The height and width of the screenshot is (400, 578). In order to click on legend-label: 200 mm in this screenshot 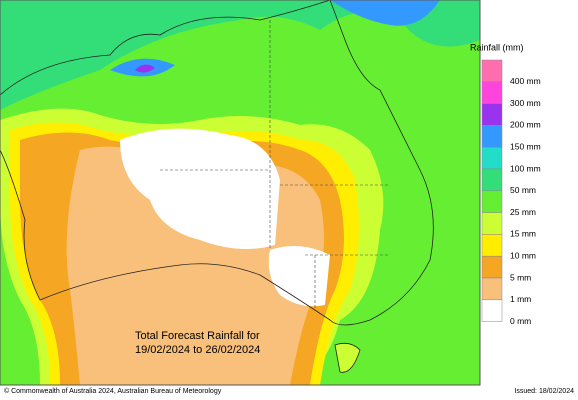, I will do `click(525, 125)`.